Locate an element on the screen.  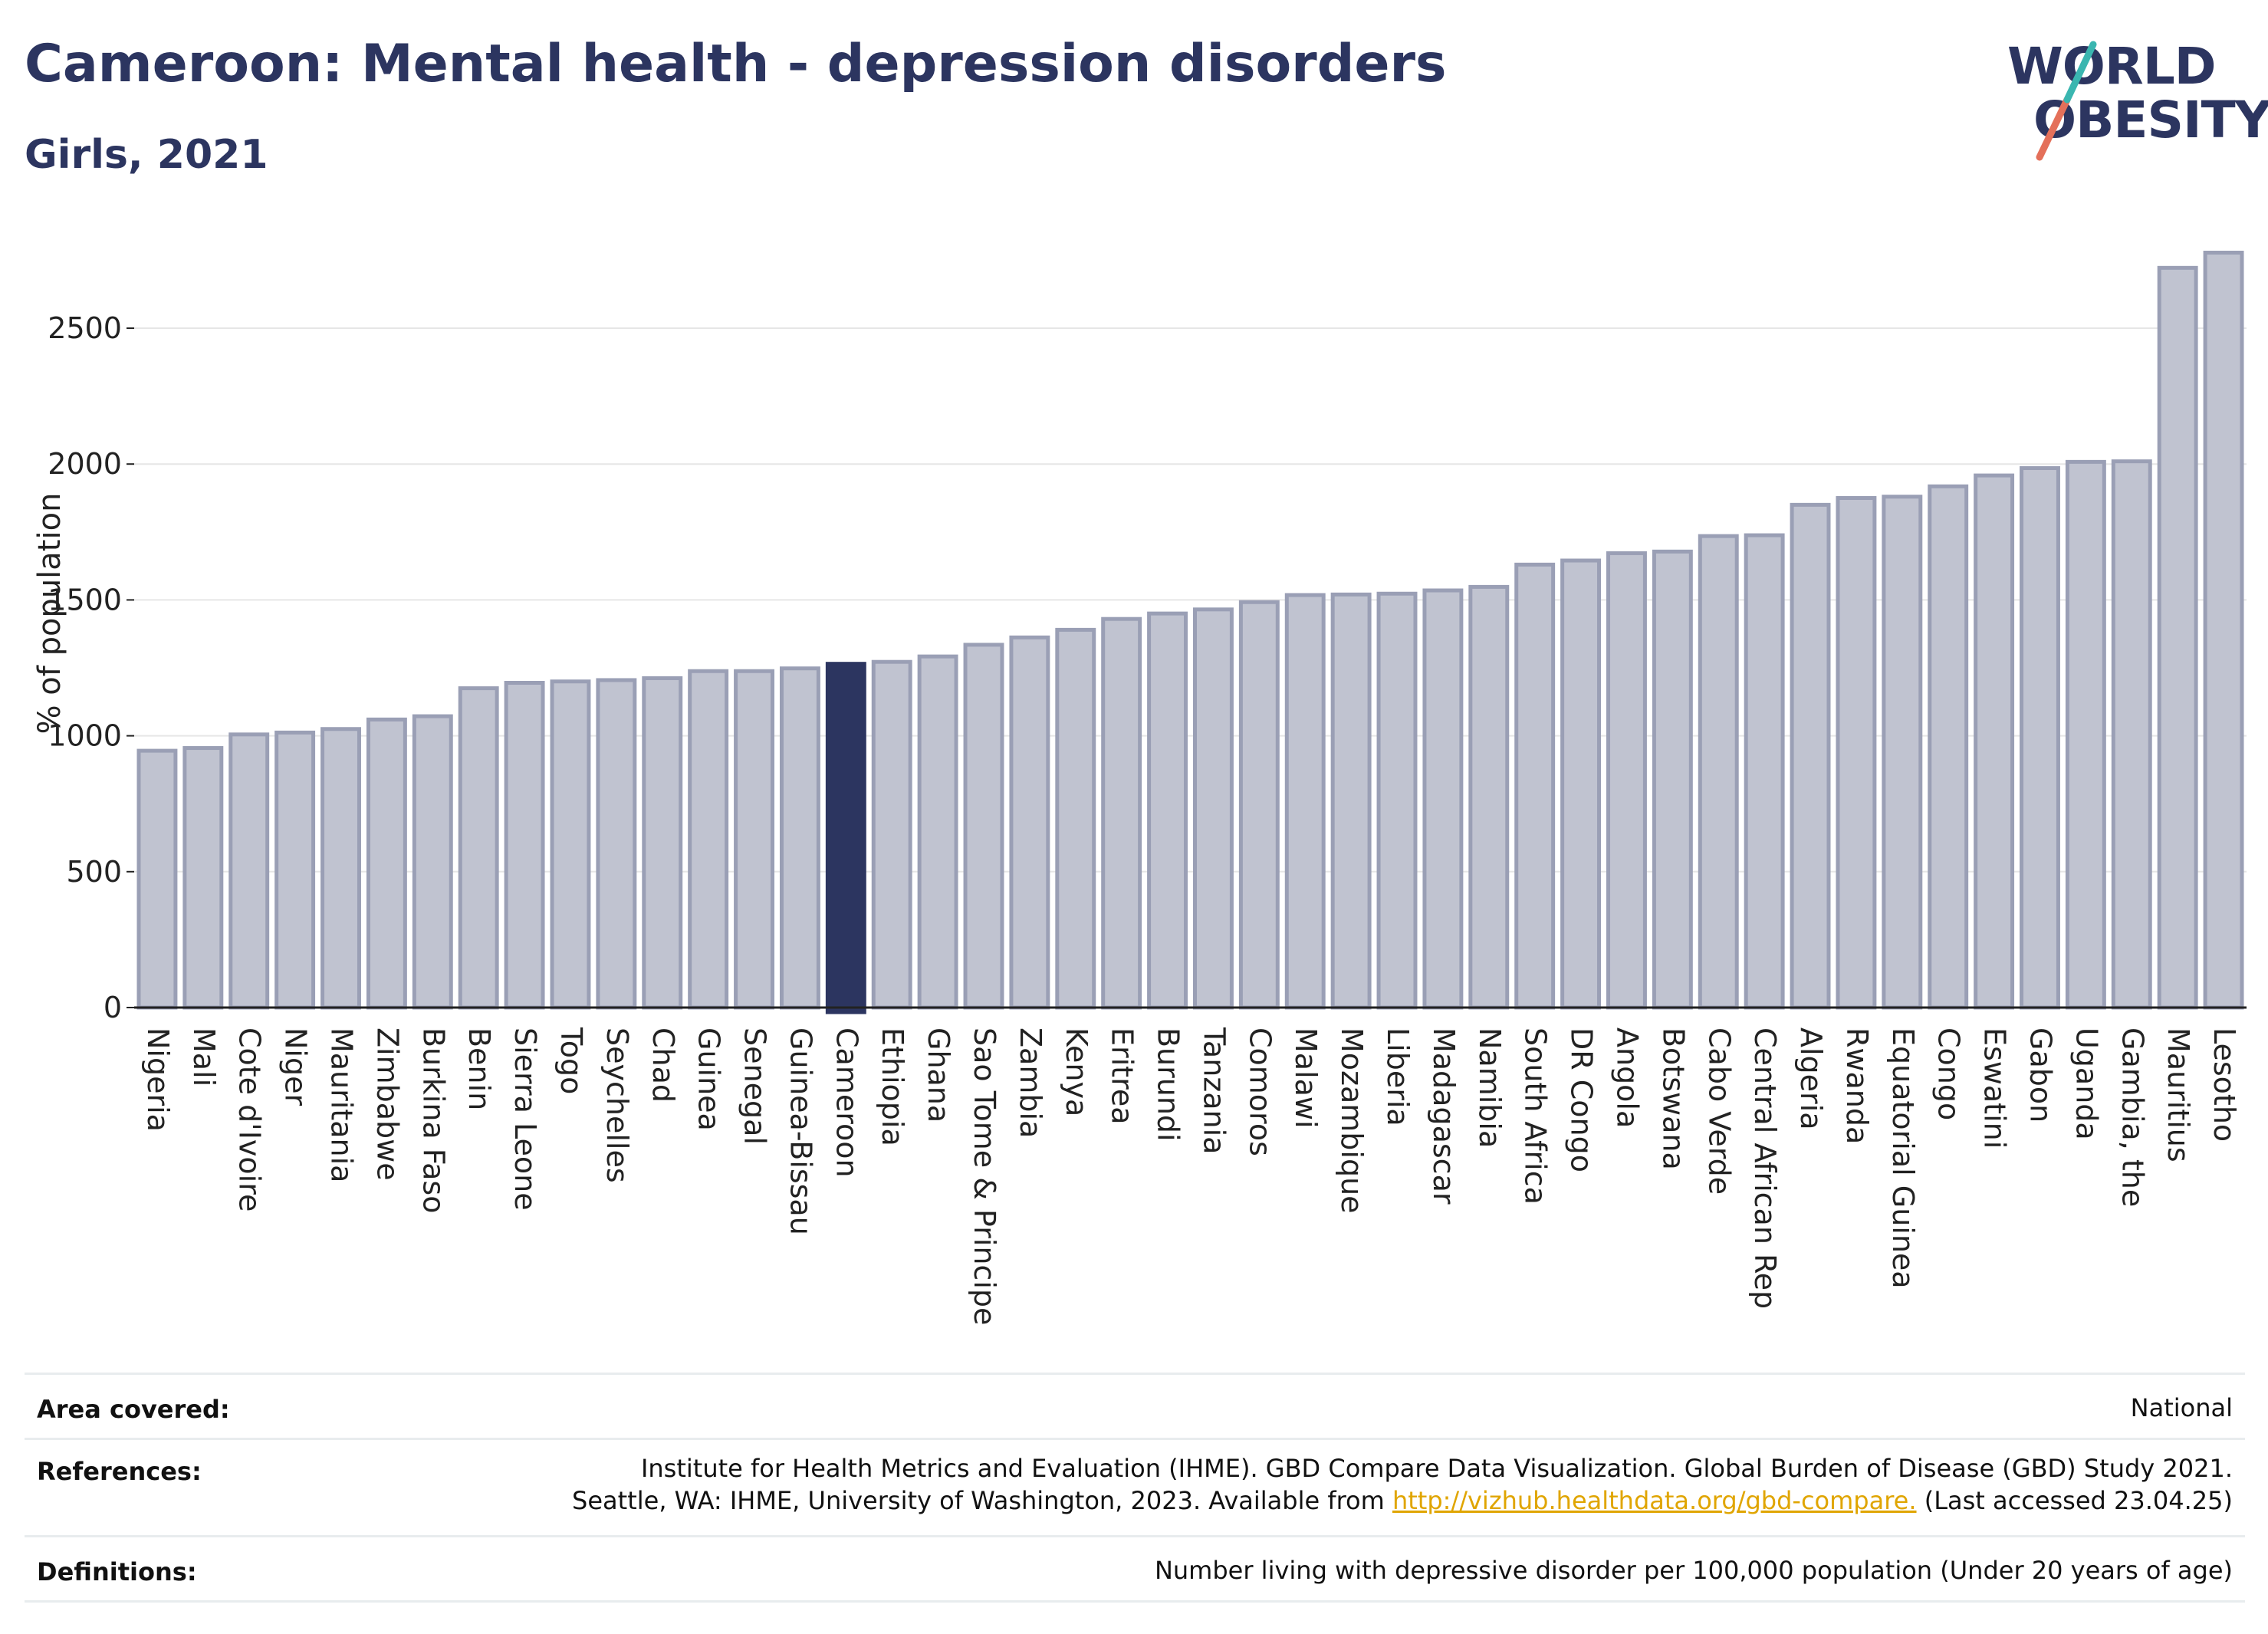
x-tick-label: Chad is located at coordinates (663, 1065).